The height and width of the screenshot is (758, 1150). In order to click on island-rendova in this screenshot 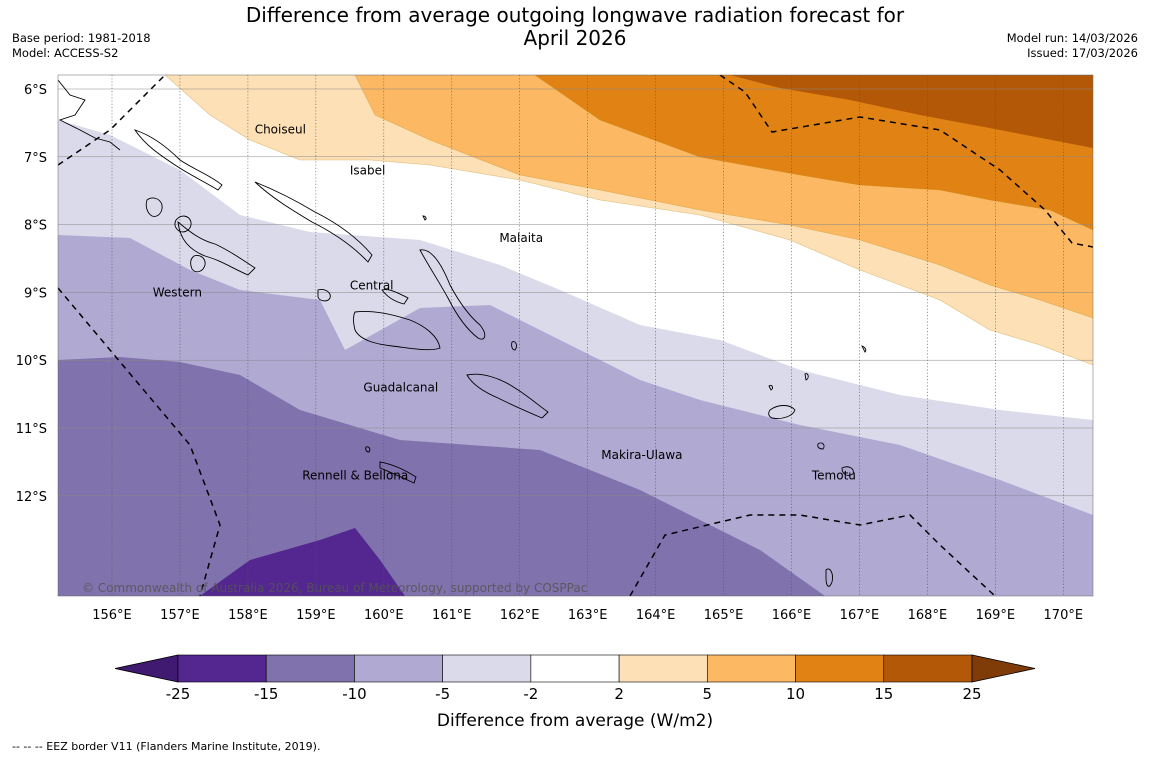, I will do `click(198, 264)`.